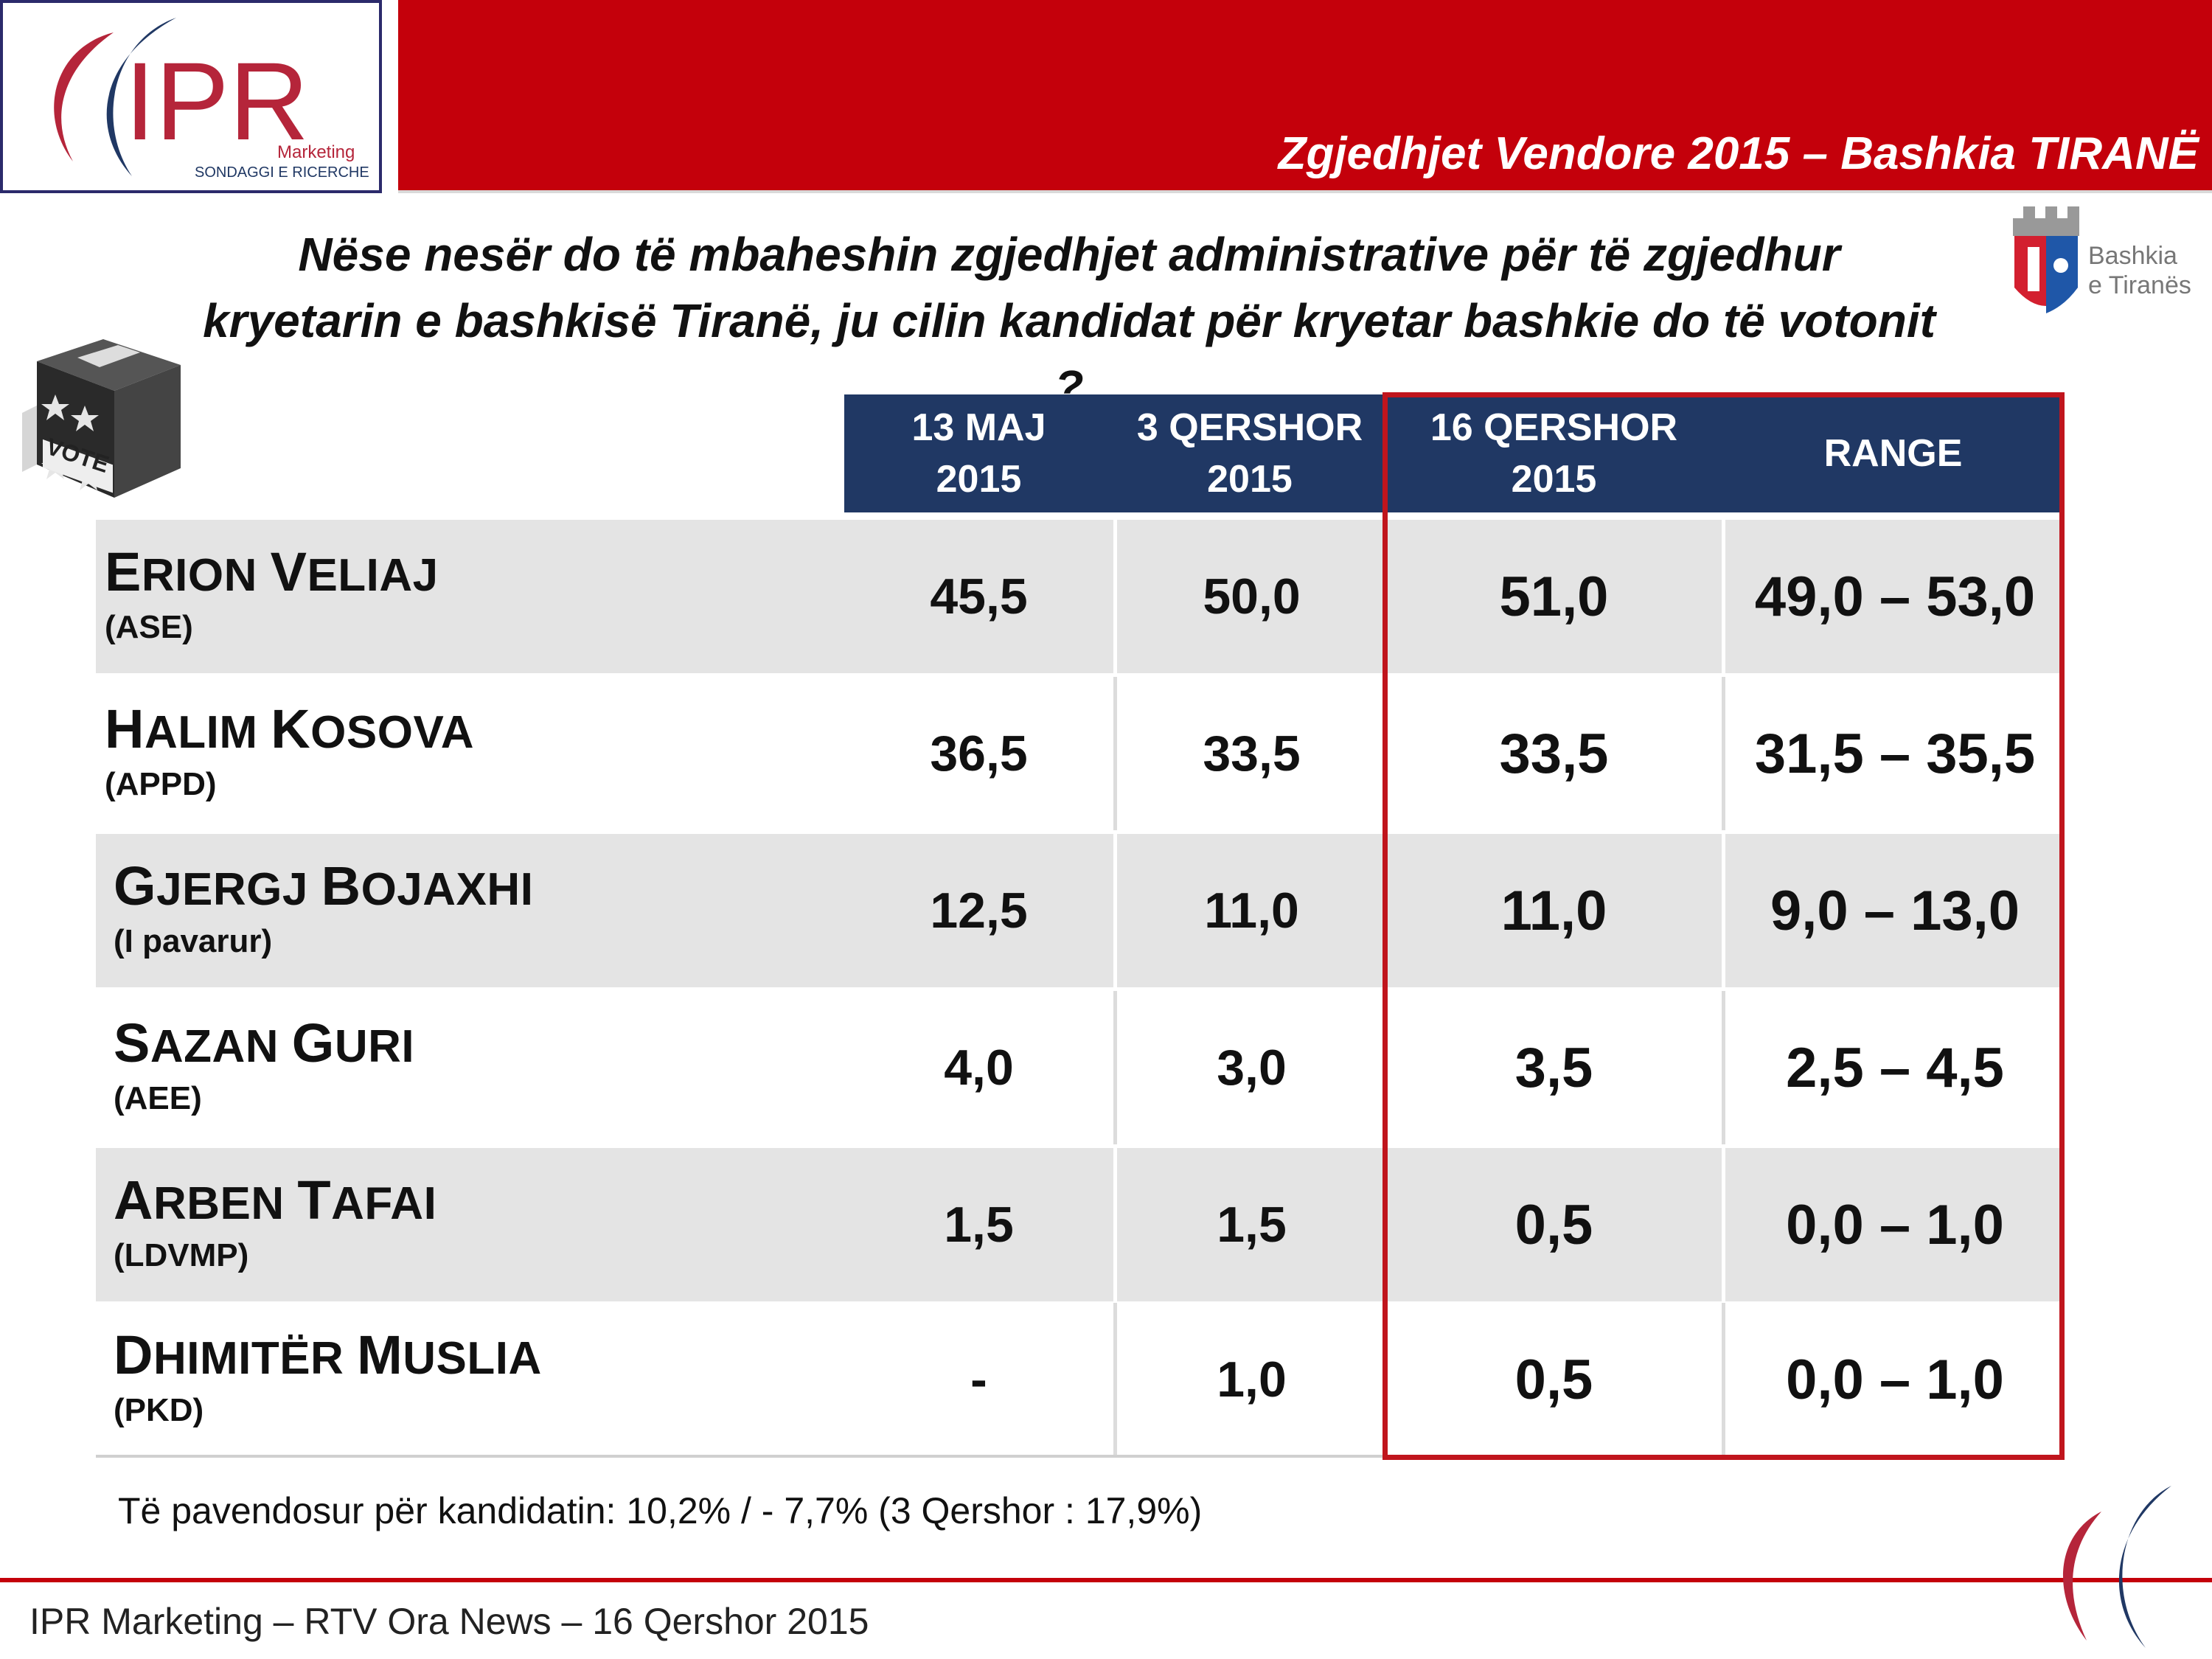 The height and width of the screenshot is (1659, 2212). I want to click on svg-text: IPR, so click(217, 101).